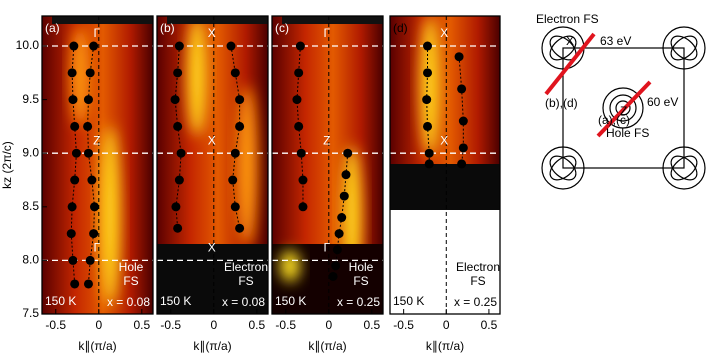 This screenshot has width=708, height=360. I want to click on diagram-label: (a),(c), so click(614, 120).